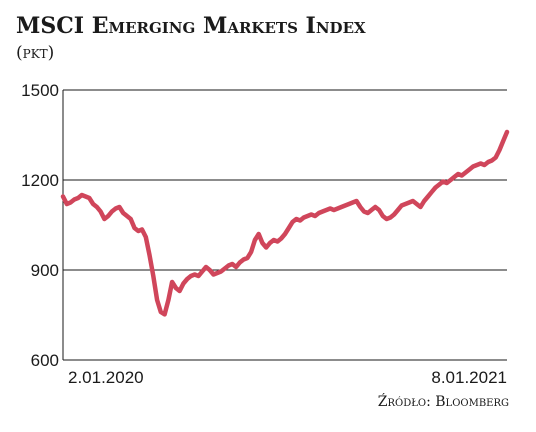  What do you see at coordinates (45, 270) in the screenshot?
I see `y-tick-label: 900` at bounding box center [45, 270].